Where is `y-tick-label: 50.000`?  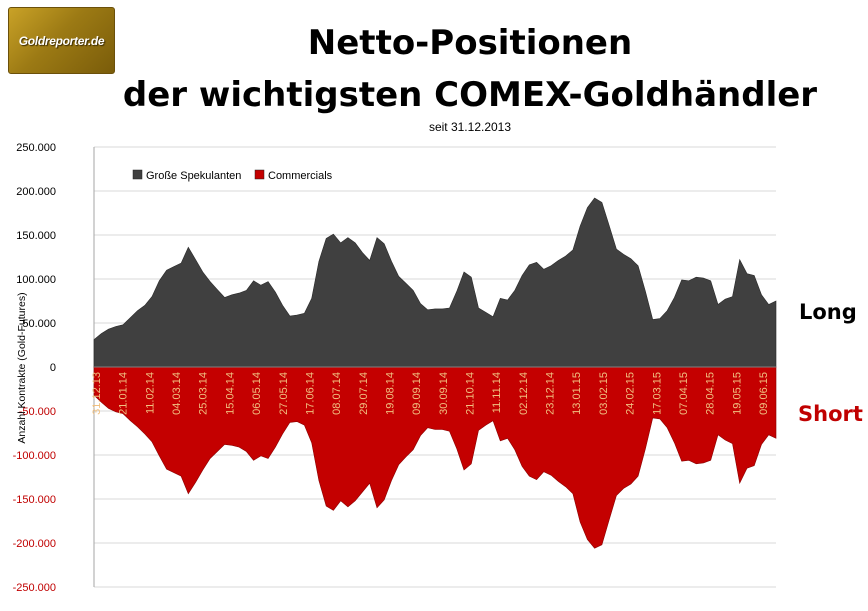 y-tick-label: 50.000 is located at coordinates (39, 324).